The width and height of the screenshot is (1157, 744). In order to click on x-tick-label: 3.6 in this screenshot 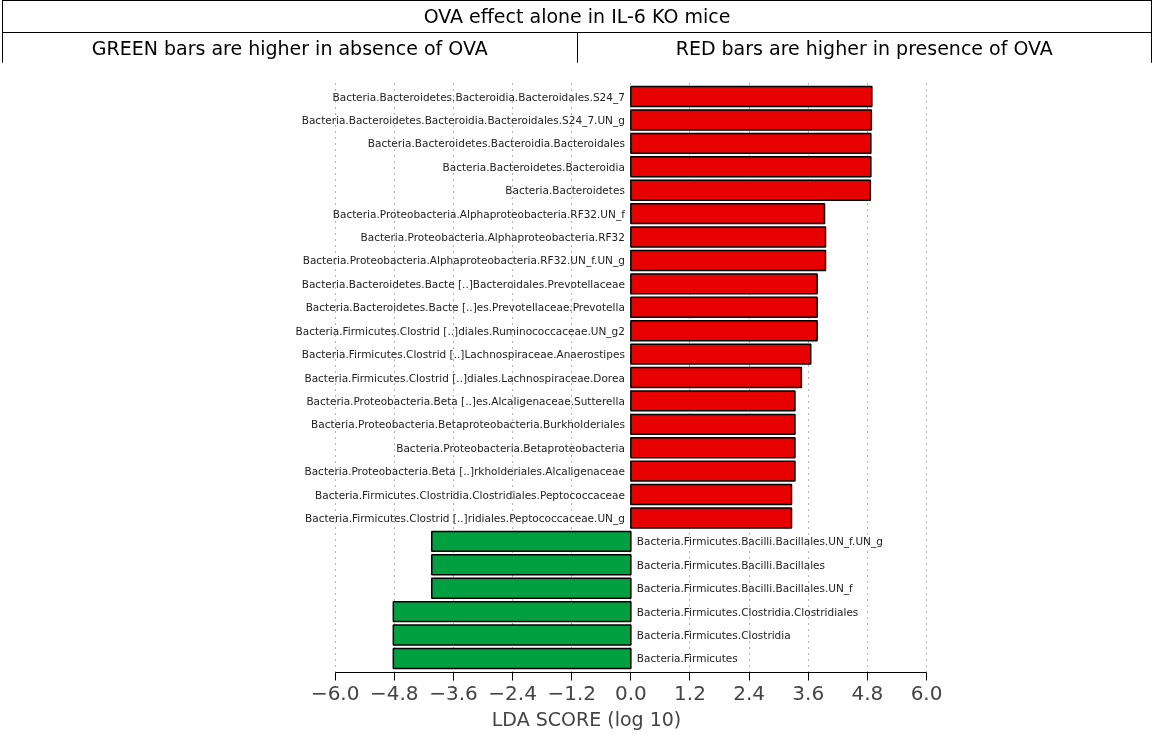, I will do `click(808, 692)`.